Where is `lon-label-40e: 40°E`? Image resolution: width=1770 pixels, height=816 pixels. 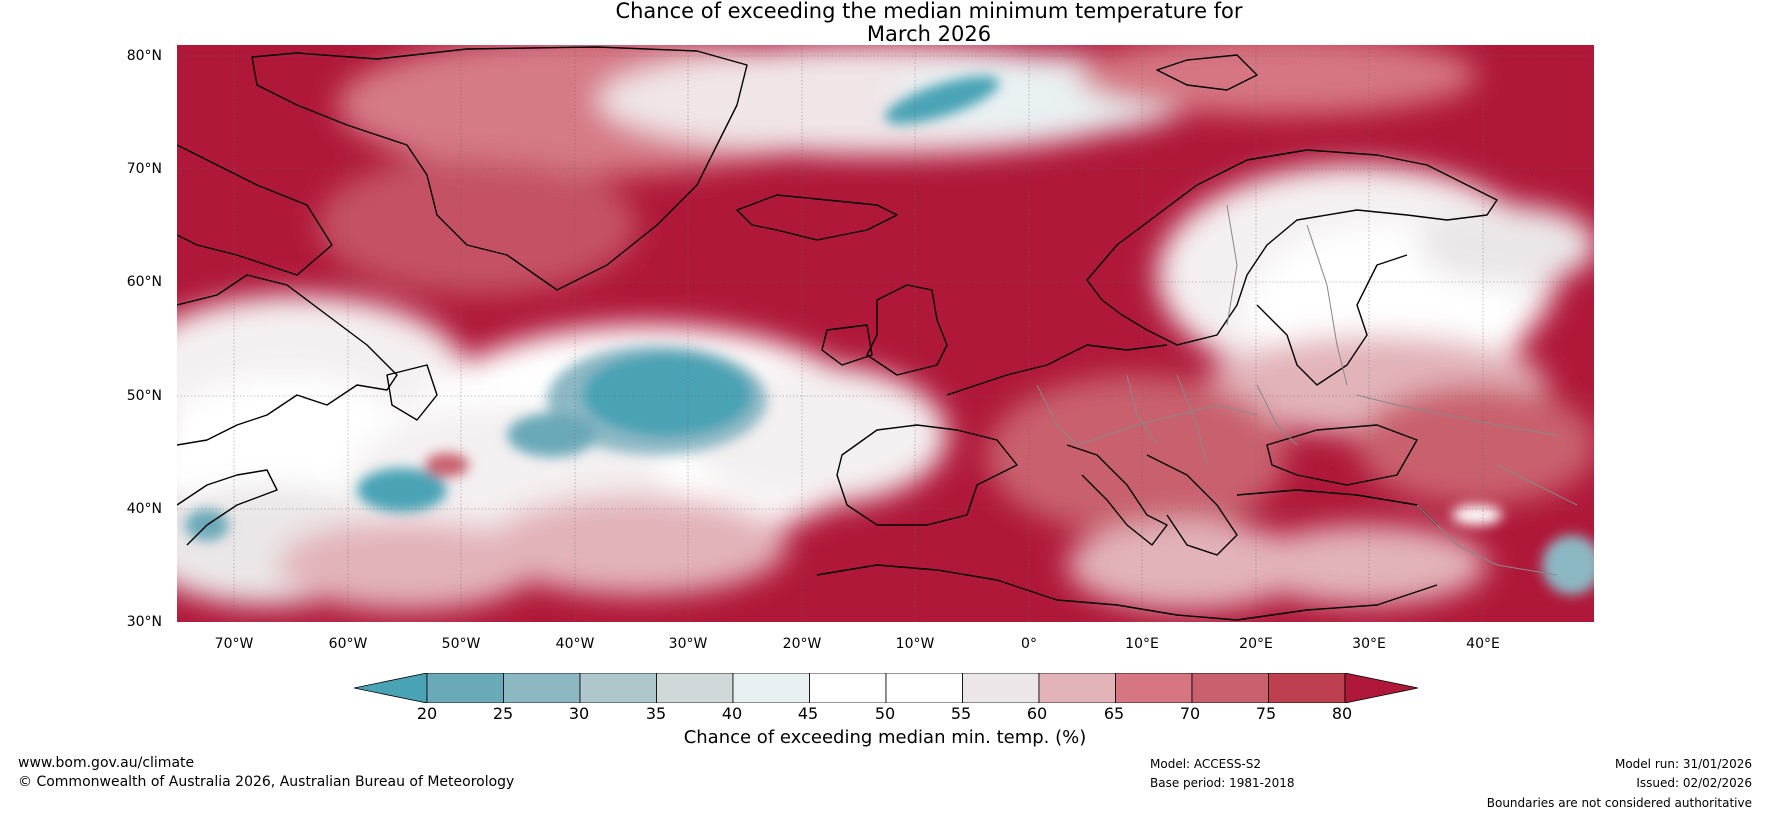
lon-label-40e: 40°E is located at coordinates (1483, 644).